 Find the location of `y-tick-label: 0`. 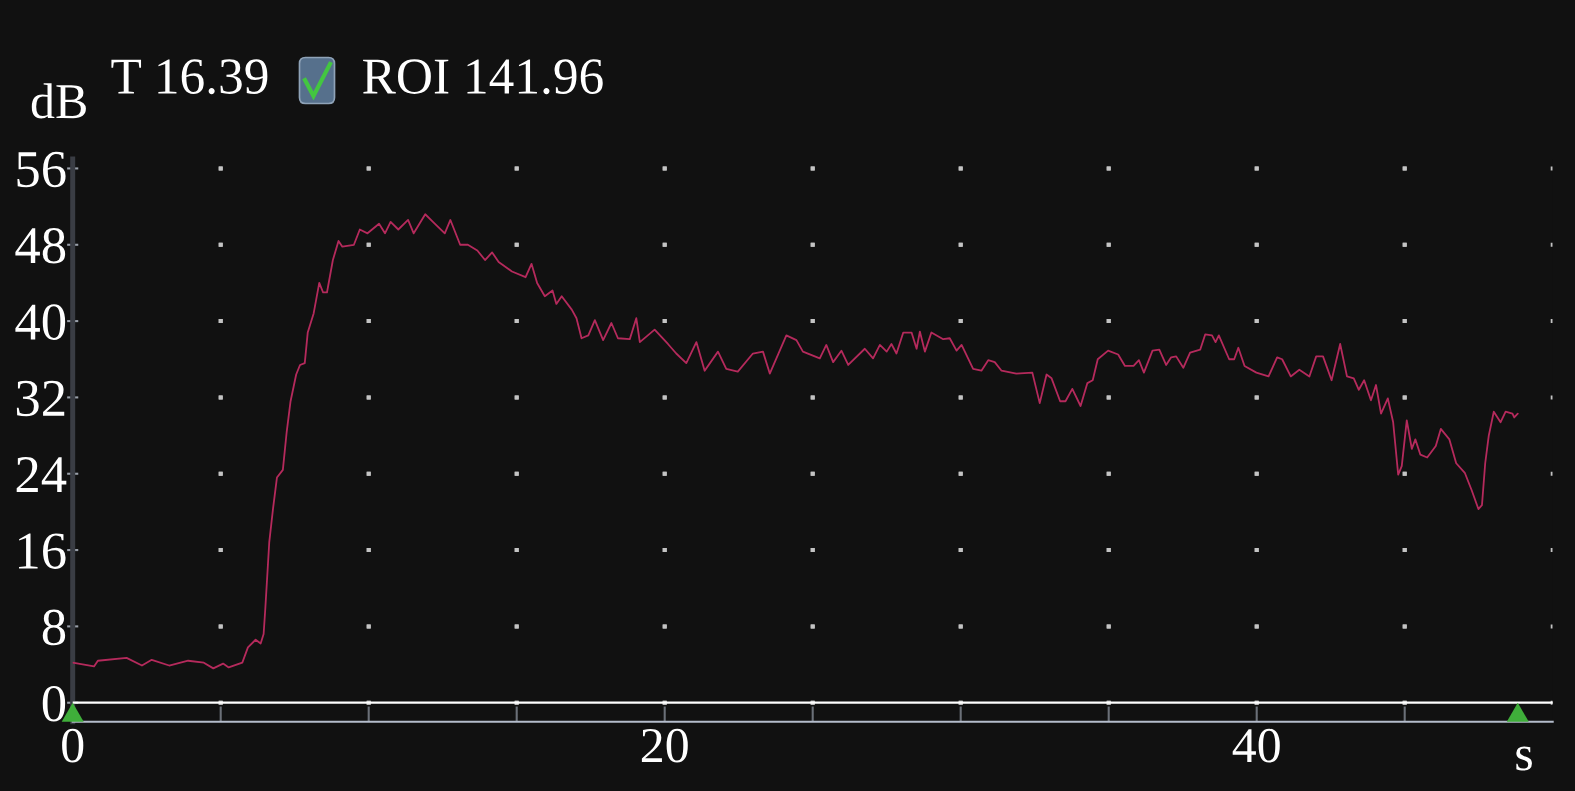

y-tick-label: 0 is located at coordinates (54, 703).